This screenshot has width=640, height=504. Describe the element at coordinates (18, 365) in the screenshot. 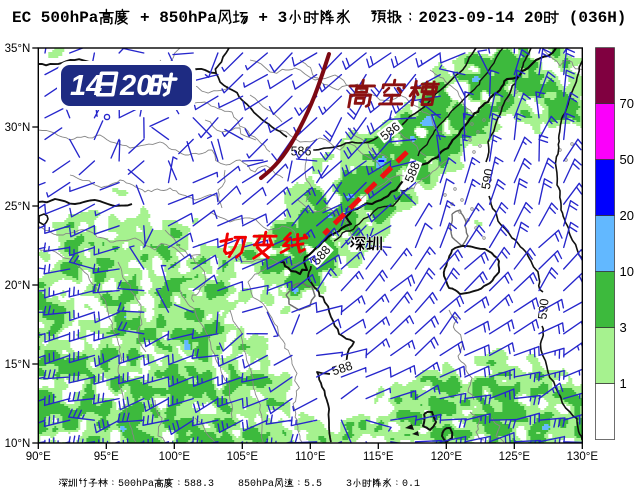

I see `svg-text: 15°N` at that location.